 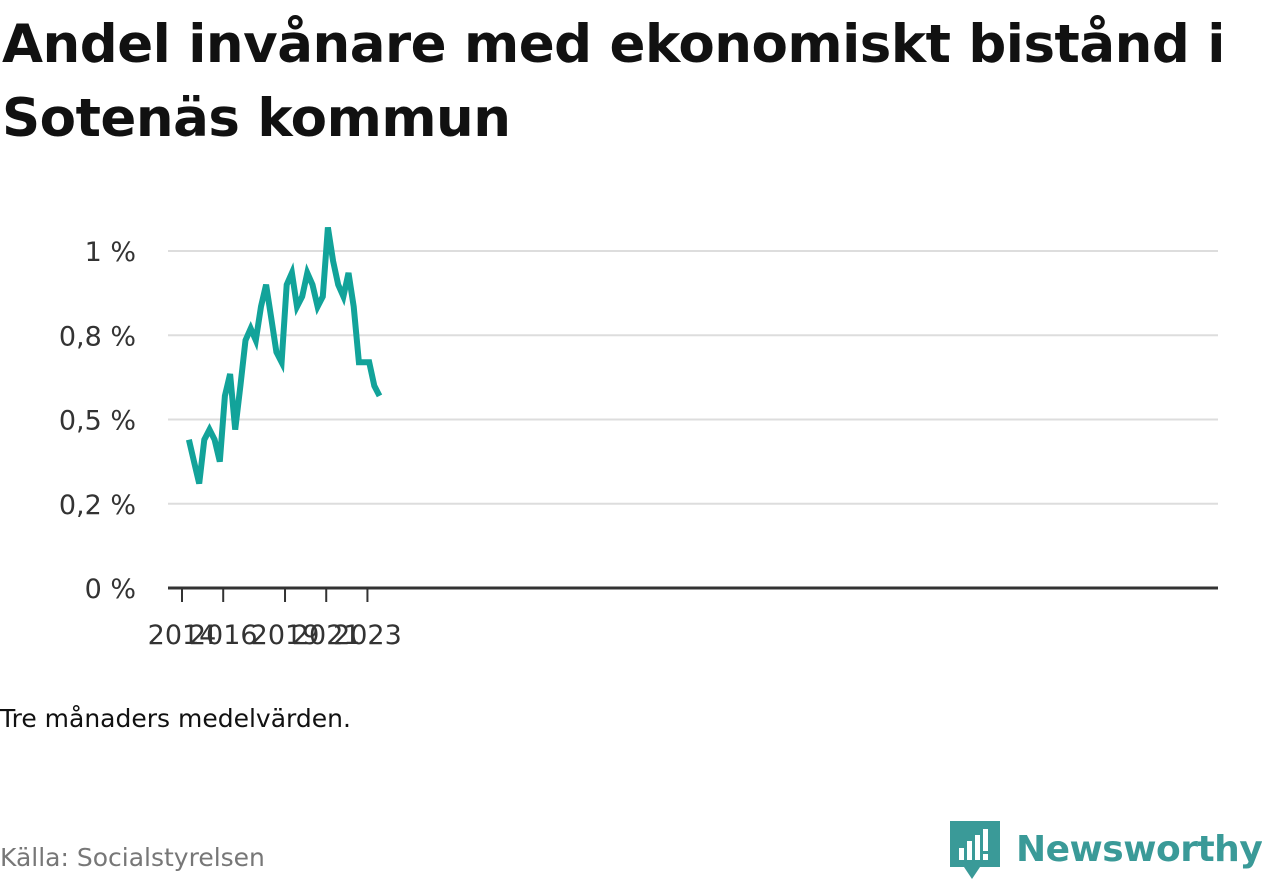 What do you see at coordinates (326, 635) in the screenshot?
I see `x-tick-label: 2021` at bounding box center [326, 635].